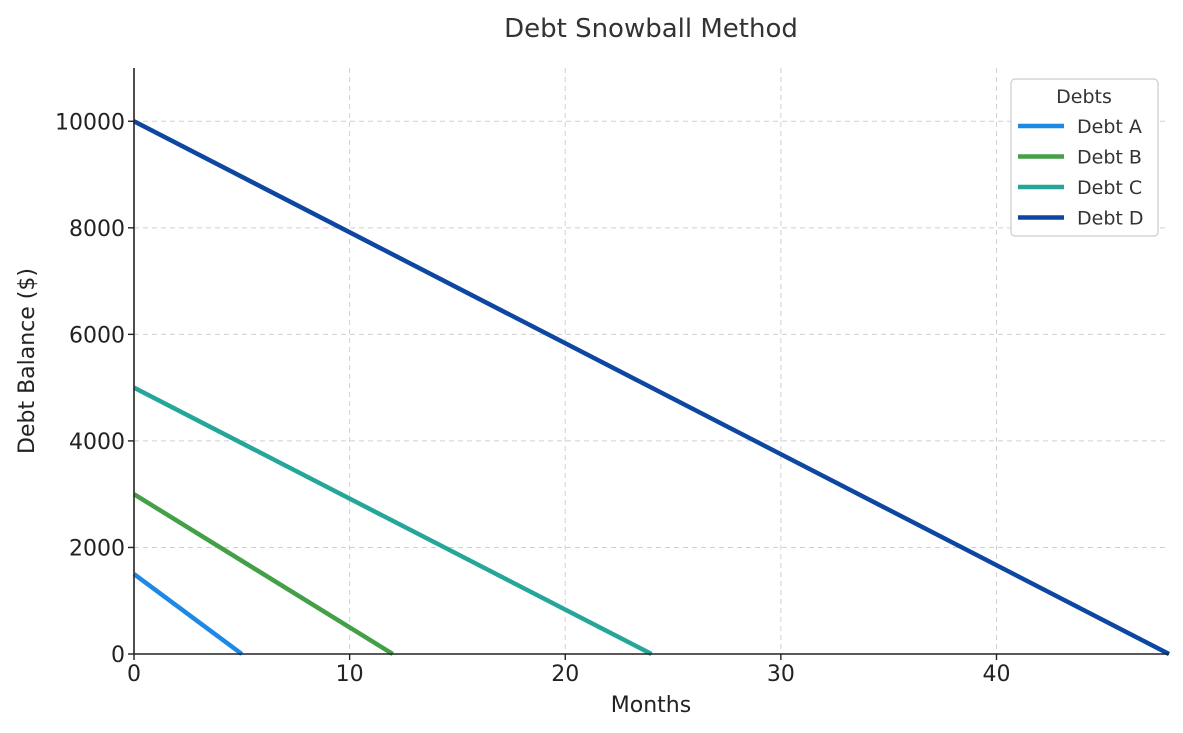 This screenshot has height=733, width=1183. What do you see at coordinates (565, 674) in the screenshot?
I see `x-tick-label: 20` at bounding box center [565, 674].